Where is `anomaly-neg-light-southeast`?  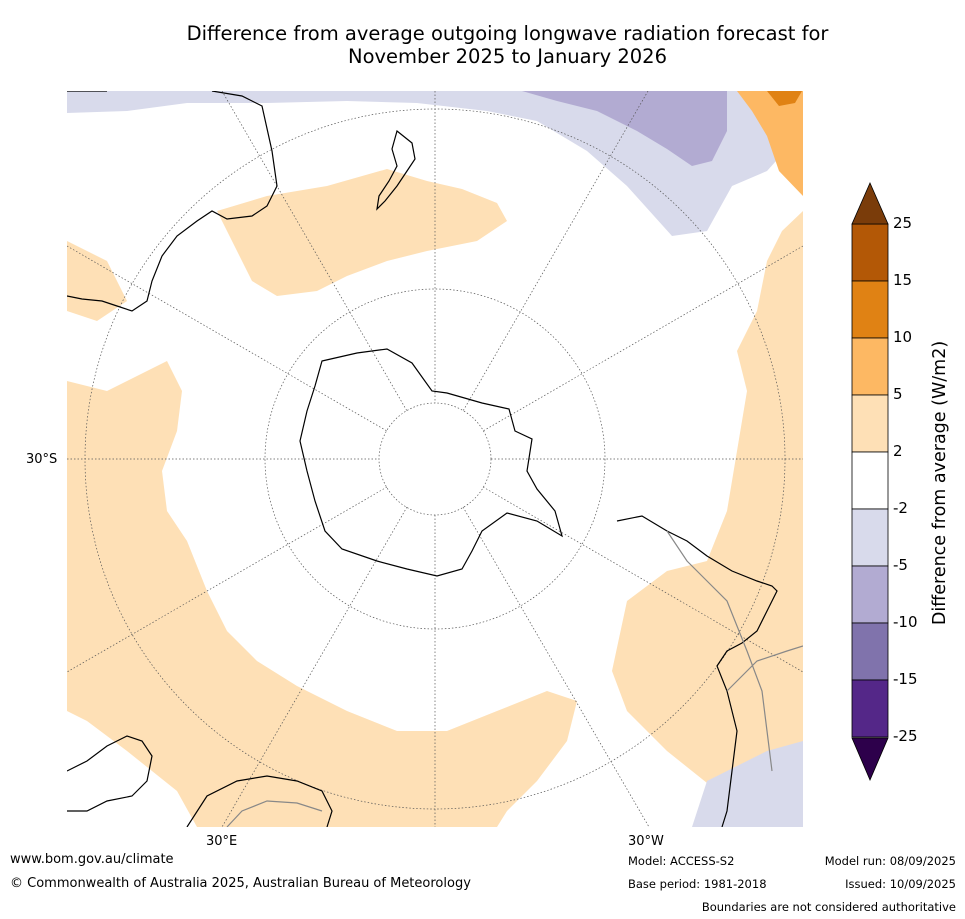 anomaly-neg-light-southeast is located at coordinates (747, 784).